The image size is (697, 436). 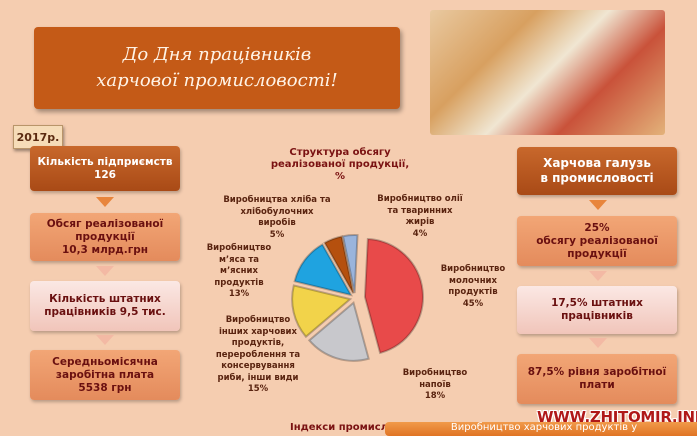 What do you see at coordinates (597, 379) in the screenshot?
I see `share-salary-box: 87,5% рівня заробітної плати` at bounding box center [597, 379].